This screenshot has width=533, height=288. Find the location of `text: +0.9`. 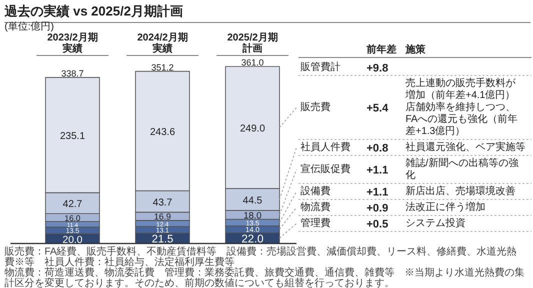

text: +0.9 is located at coordinates (377, 208).